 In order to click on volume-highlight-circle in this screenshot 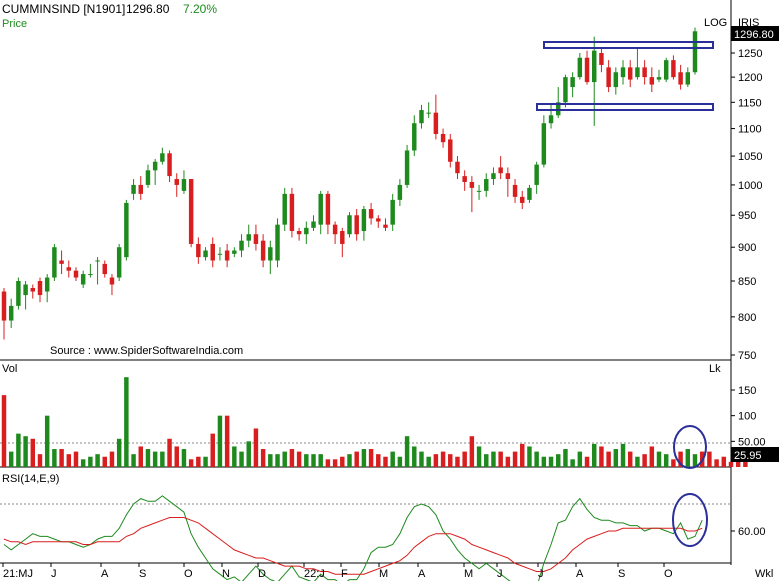, I will do `click(690, 447)`.